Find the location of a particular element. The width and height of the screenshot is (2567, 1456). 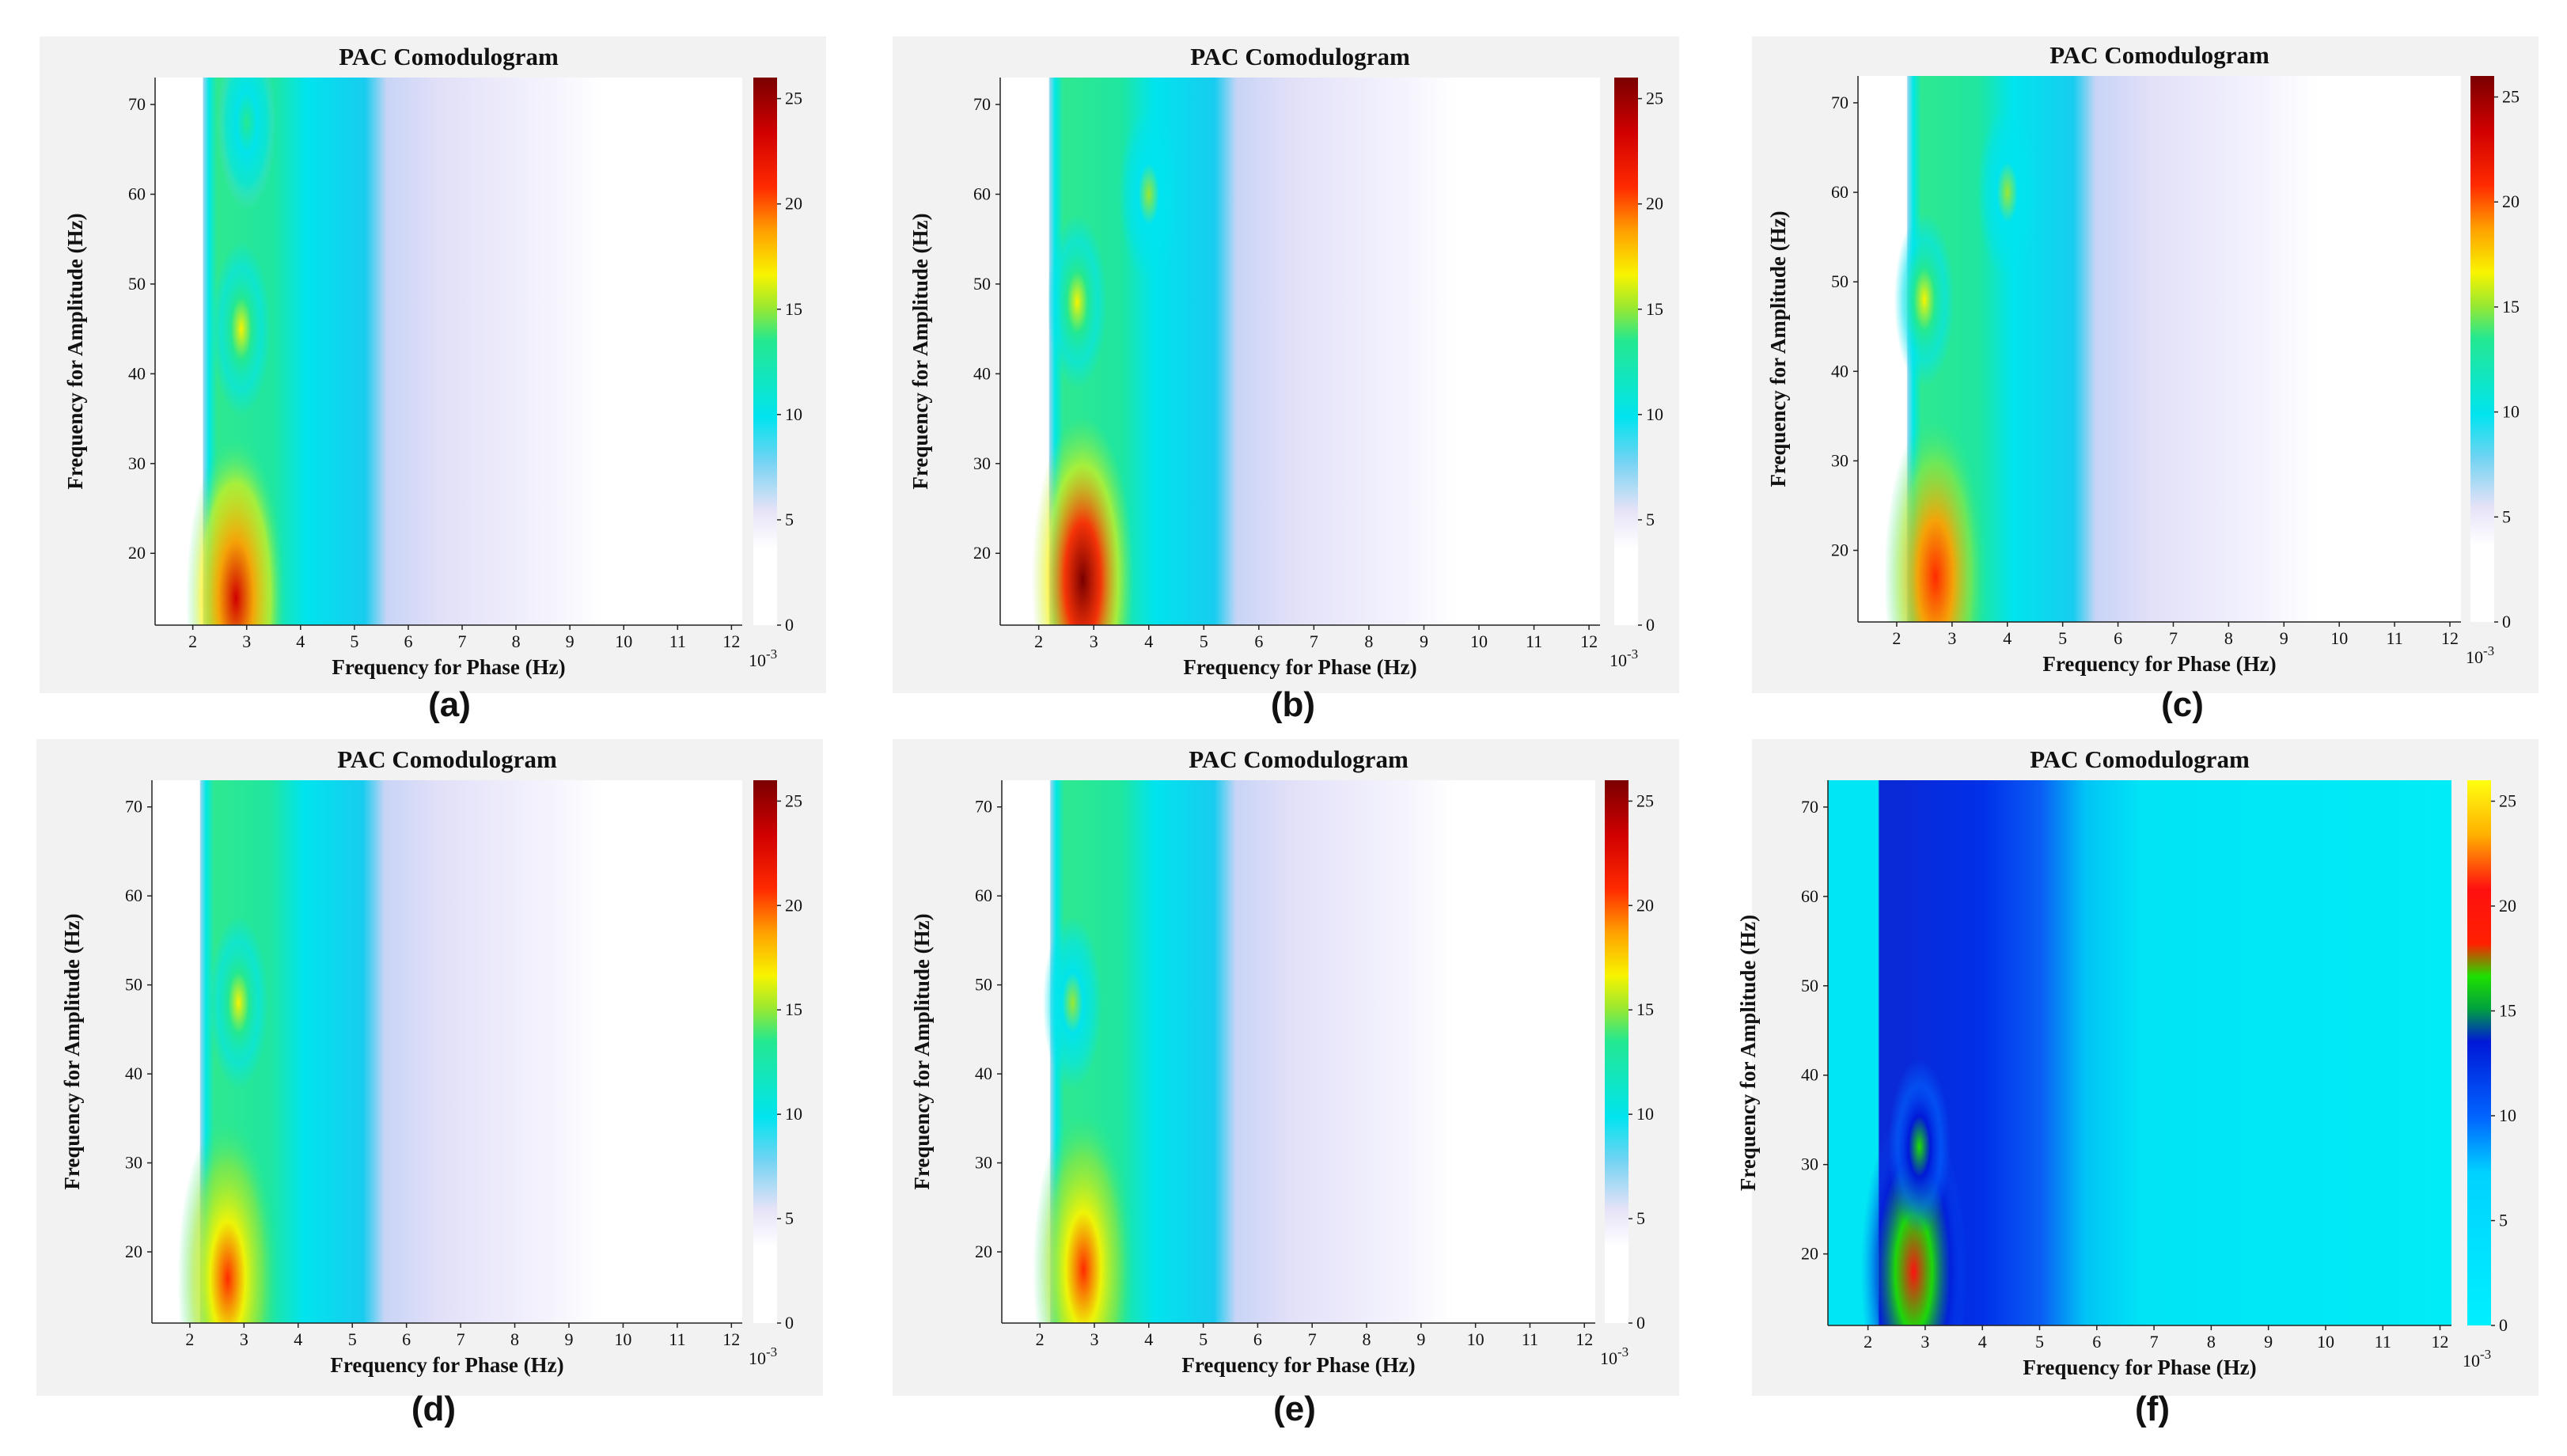

colorbar-tick-label: 20 is located at coordinates (1654, 204).